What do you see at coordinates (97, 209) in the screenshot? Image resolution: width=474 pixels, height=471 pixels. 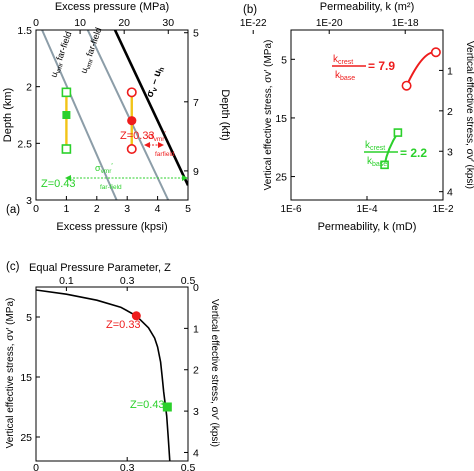 I see `panel-a-bottom-tick-label: 2` at bounding box center [97, 209].